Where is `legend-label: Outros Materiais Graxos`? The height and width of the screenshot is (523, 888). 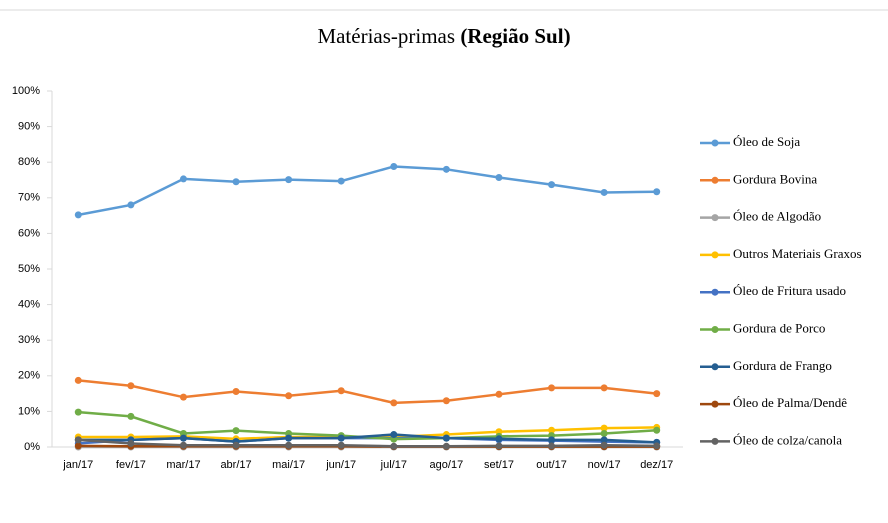 legend-label: Outros Materiais Graxos is located at coordinates (797, 253).